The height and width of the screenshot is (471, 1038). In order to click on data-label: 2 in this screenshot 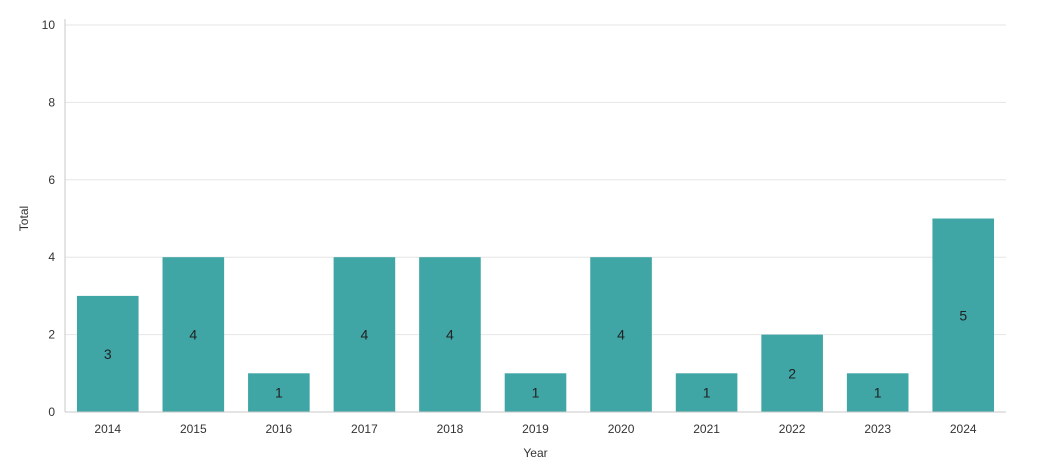, I will do `click(792, 373)`.